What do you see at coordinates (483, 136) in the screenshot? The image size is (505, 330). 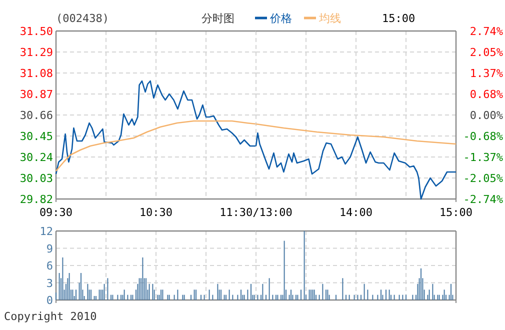 I see `text: -0.68%` at bounding box center [483, 136].